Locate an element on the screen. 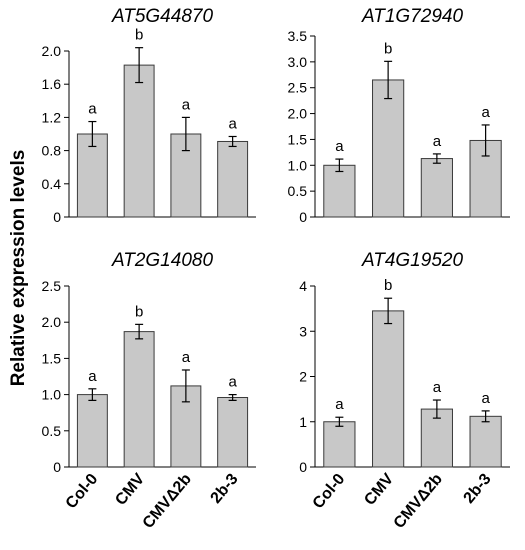 Image resolution: width=525 pixels, height=550 pixels. y-tick-label: 0.8 is located at coordinates (52, 151).